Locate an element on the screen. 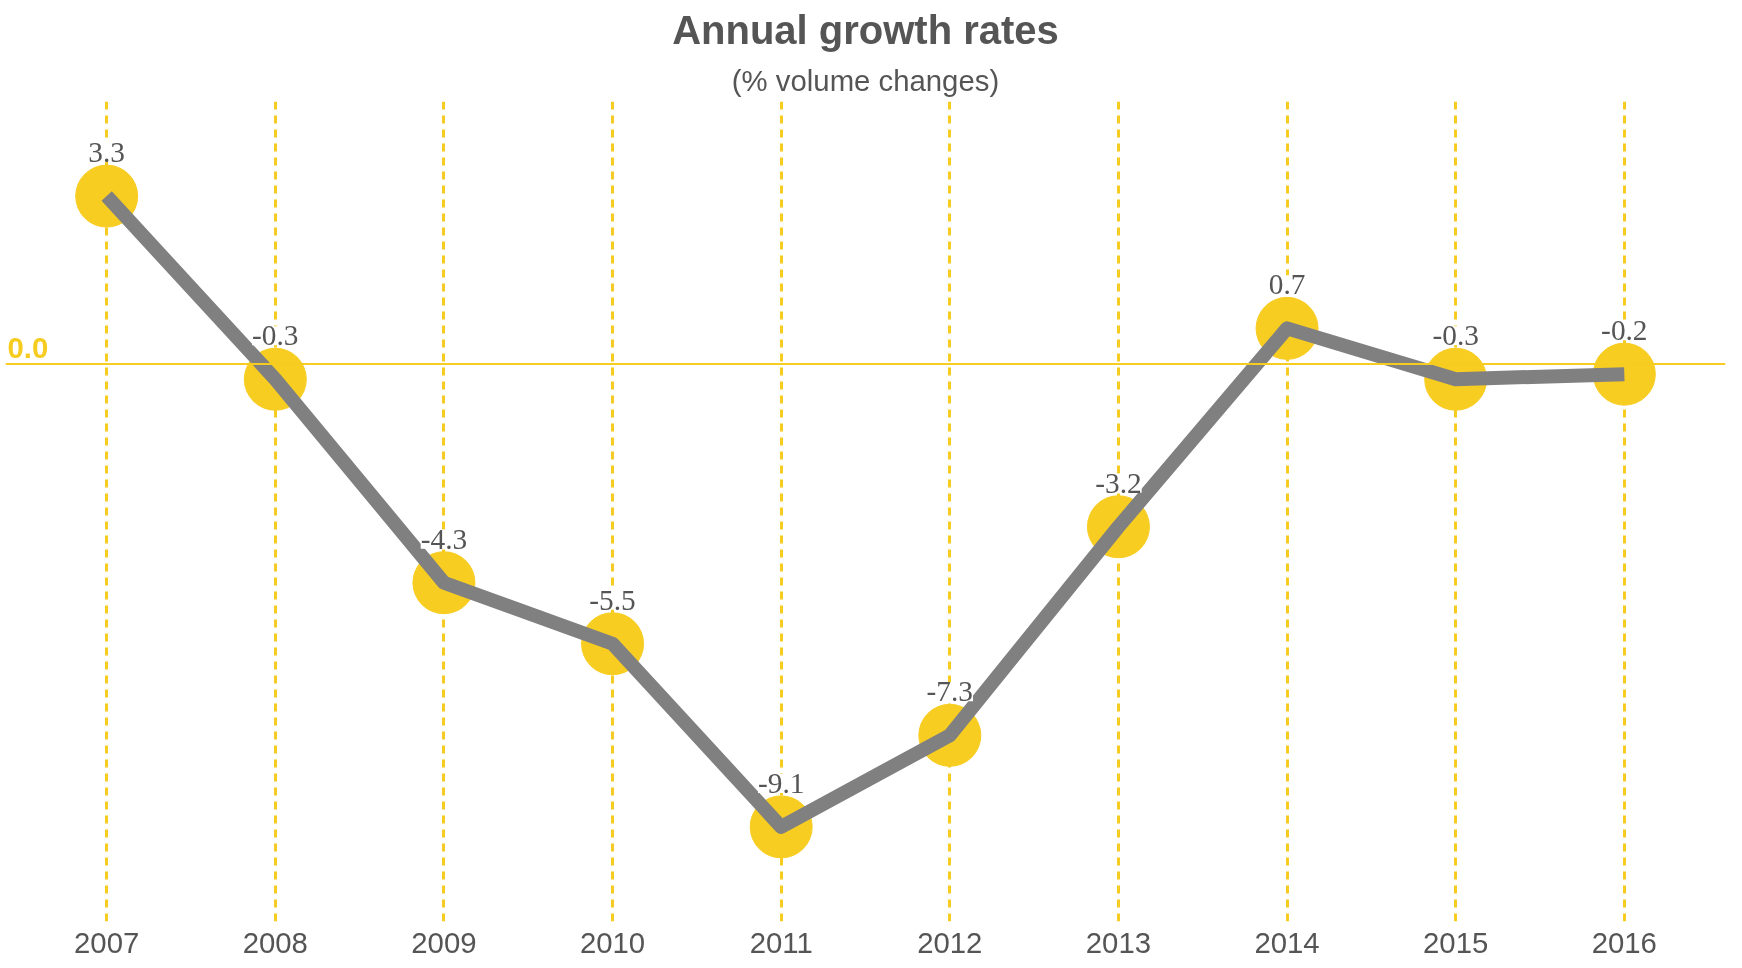 This screenshot has height=968, width=1742. x-tick-label: 2015 is located at coordinates (1456, 942).